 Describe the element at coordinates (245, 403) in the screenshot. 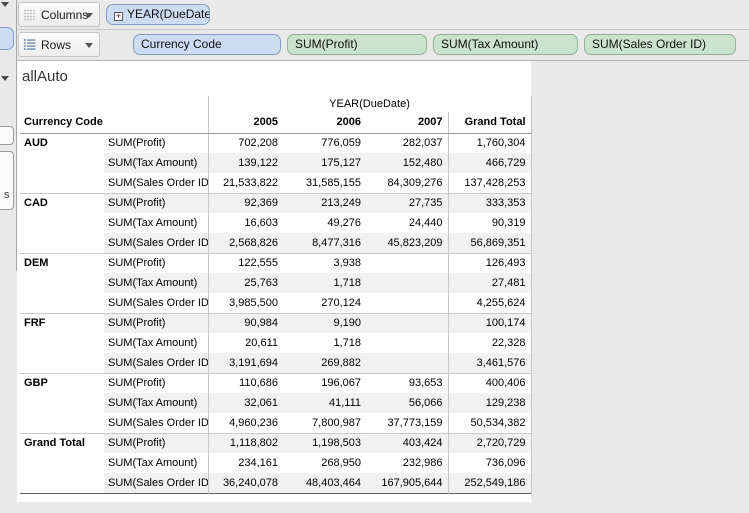

I see `value-cell: 32,061` at that location.